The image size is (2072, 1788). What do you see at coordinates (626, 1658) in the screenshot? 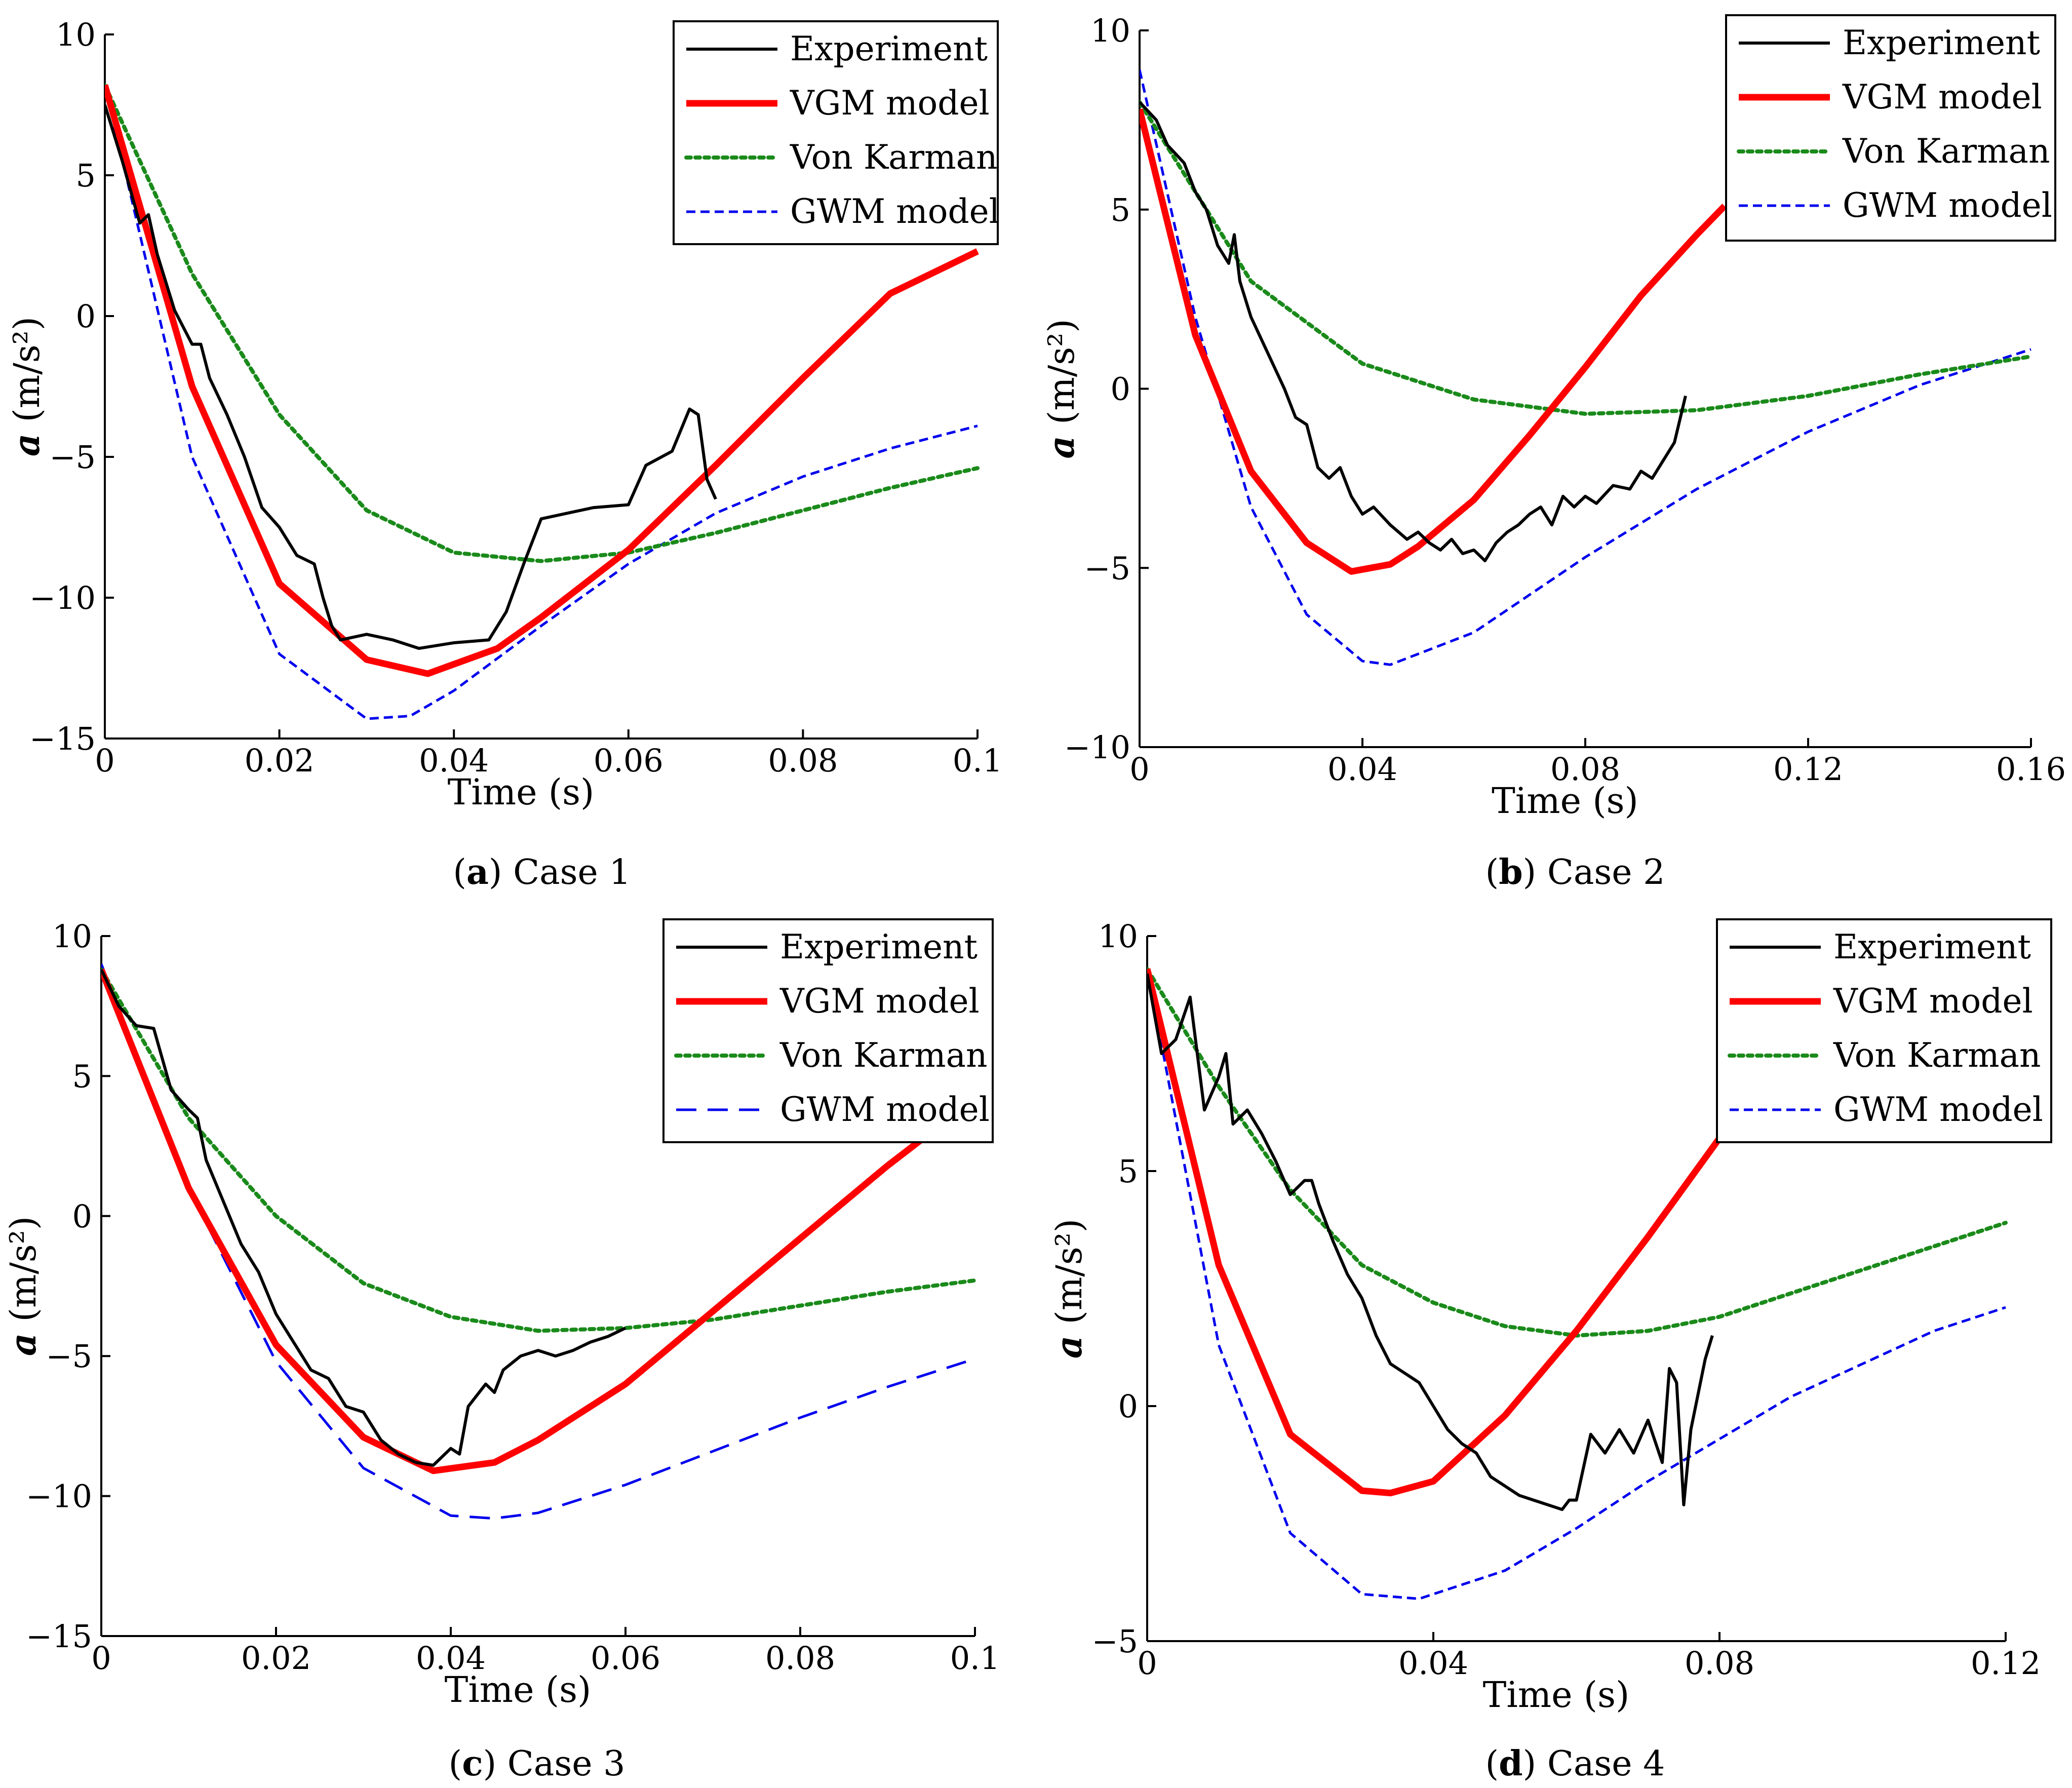
I see `x-tick-label: 0.06` at bounding box center [626, 1658].